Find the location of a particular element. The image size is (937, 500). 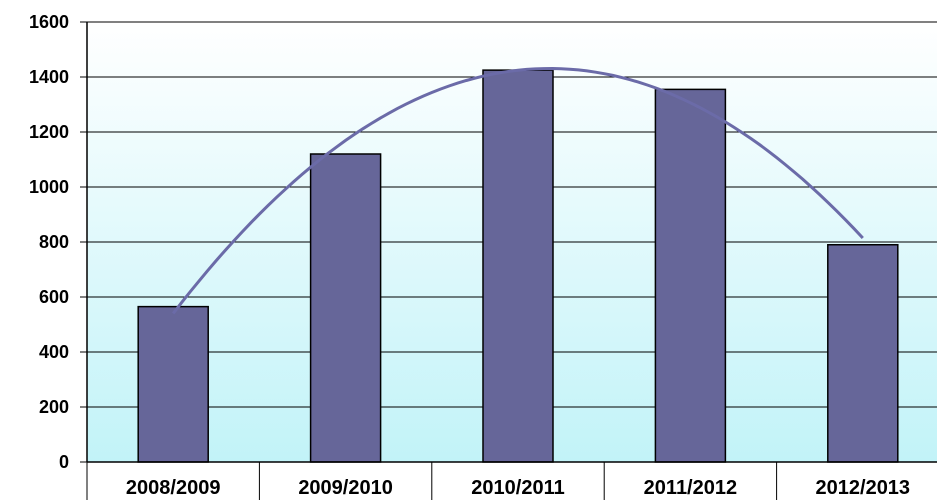

y-tick-label: 0 is located at coordinates (64, 462).